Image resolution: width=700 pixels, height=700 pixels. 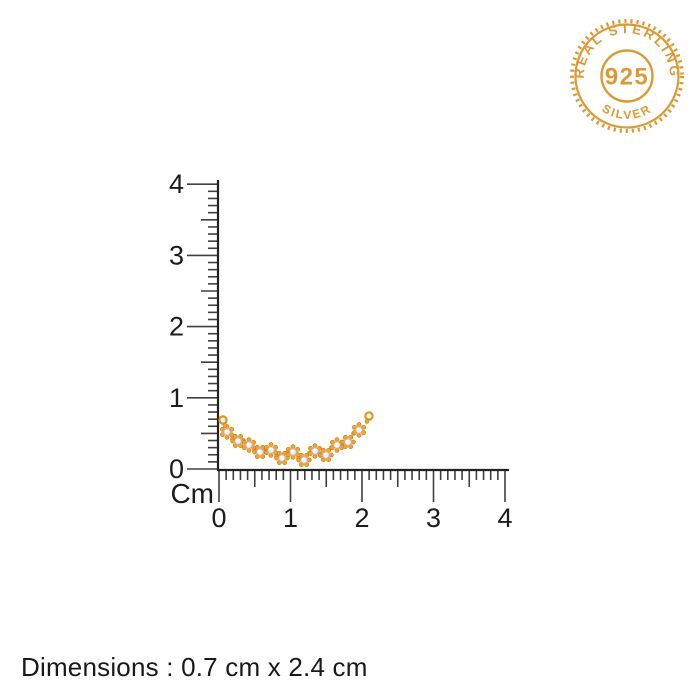 What do you see at coordinates (218, 518) in the screenshot?
I see `h-ruler-label: 0` at bounding box center [218, 518].